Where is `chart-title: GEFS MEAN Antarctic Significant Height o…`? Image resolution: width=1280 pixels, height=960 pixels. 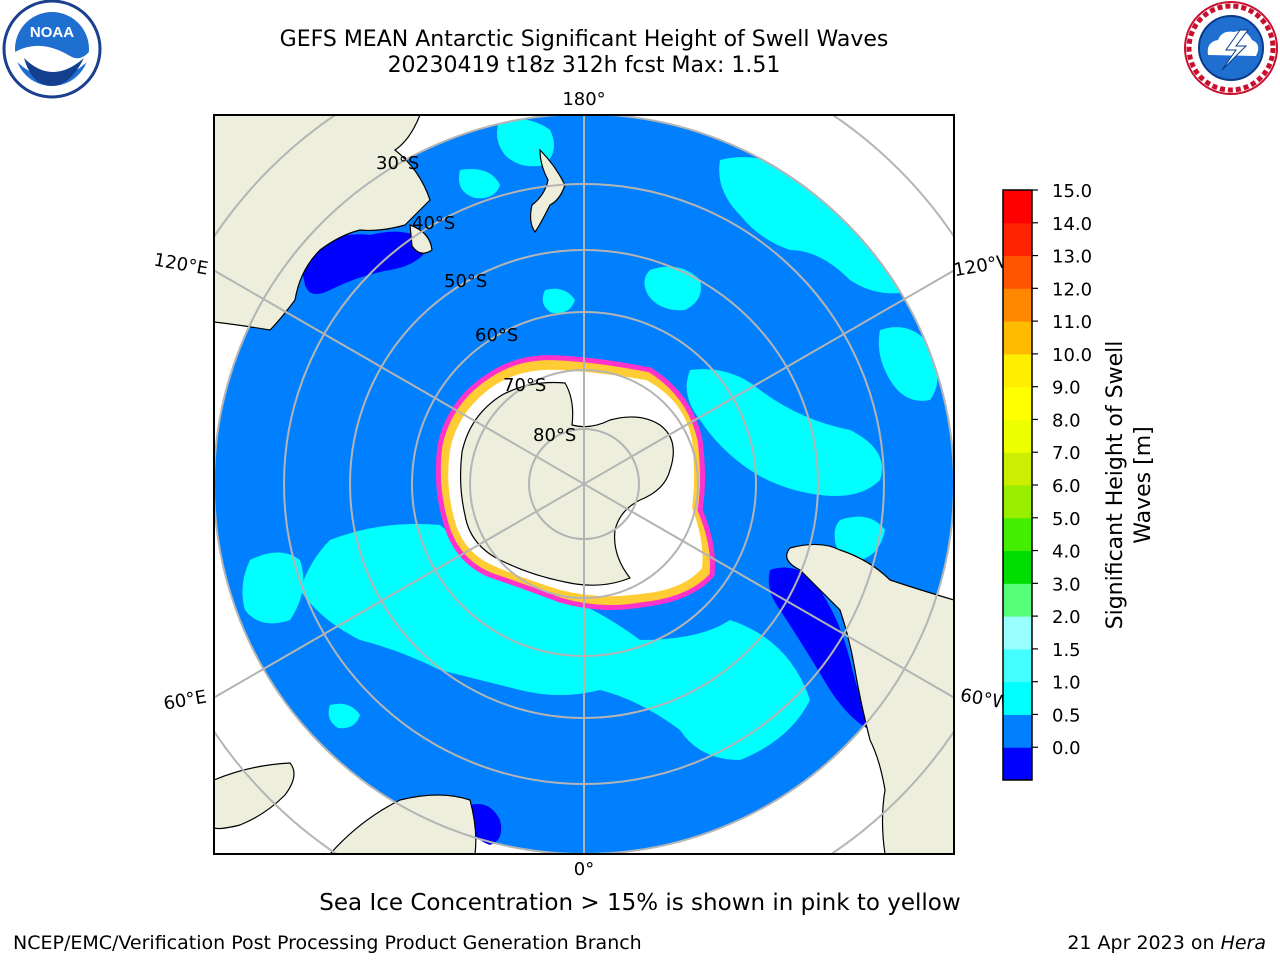
chart-title: GEFS MEAN Antarctic Significant Height o… is located at coordinates (584, 39).